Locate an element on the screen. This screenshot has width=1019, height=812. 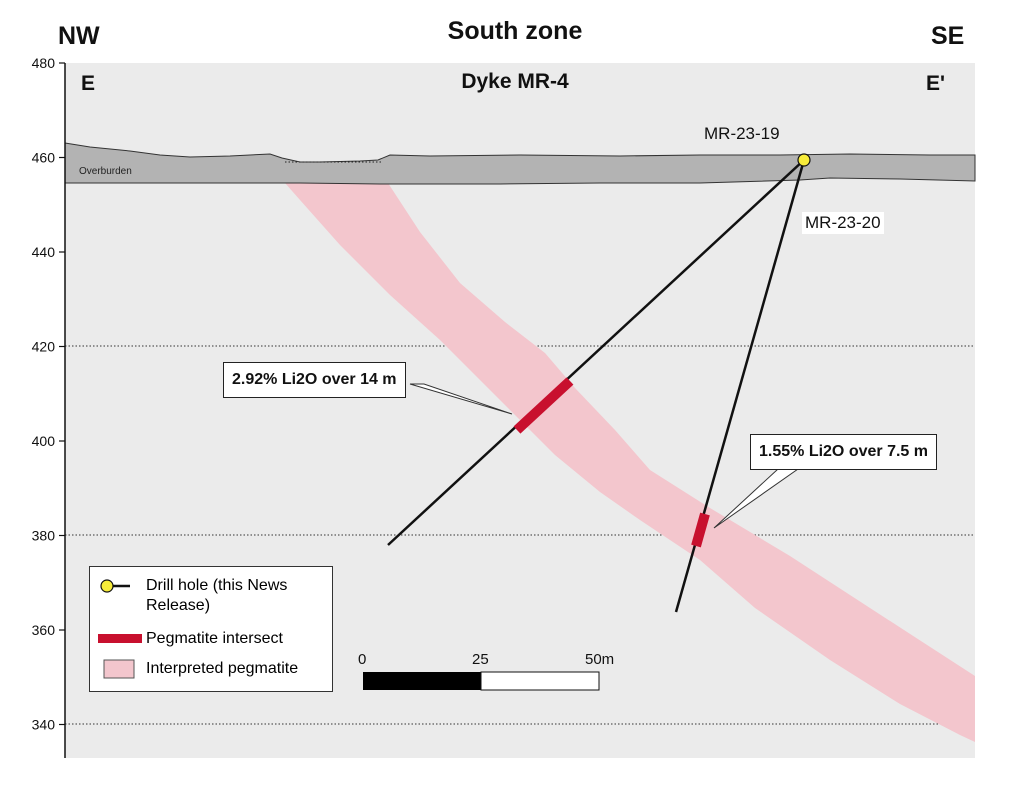
y-axis: 480 460 440 420 400 380 360 340 is located at coordinates (49, 406).